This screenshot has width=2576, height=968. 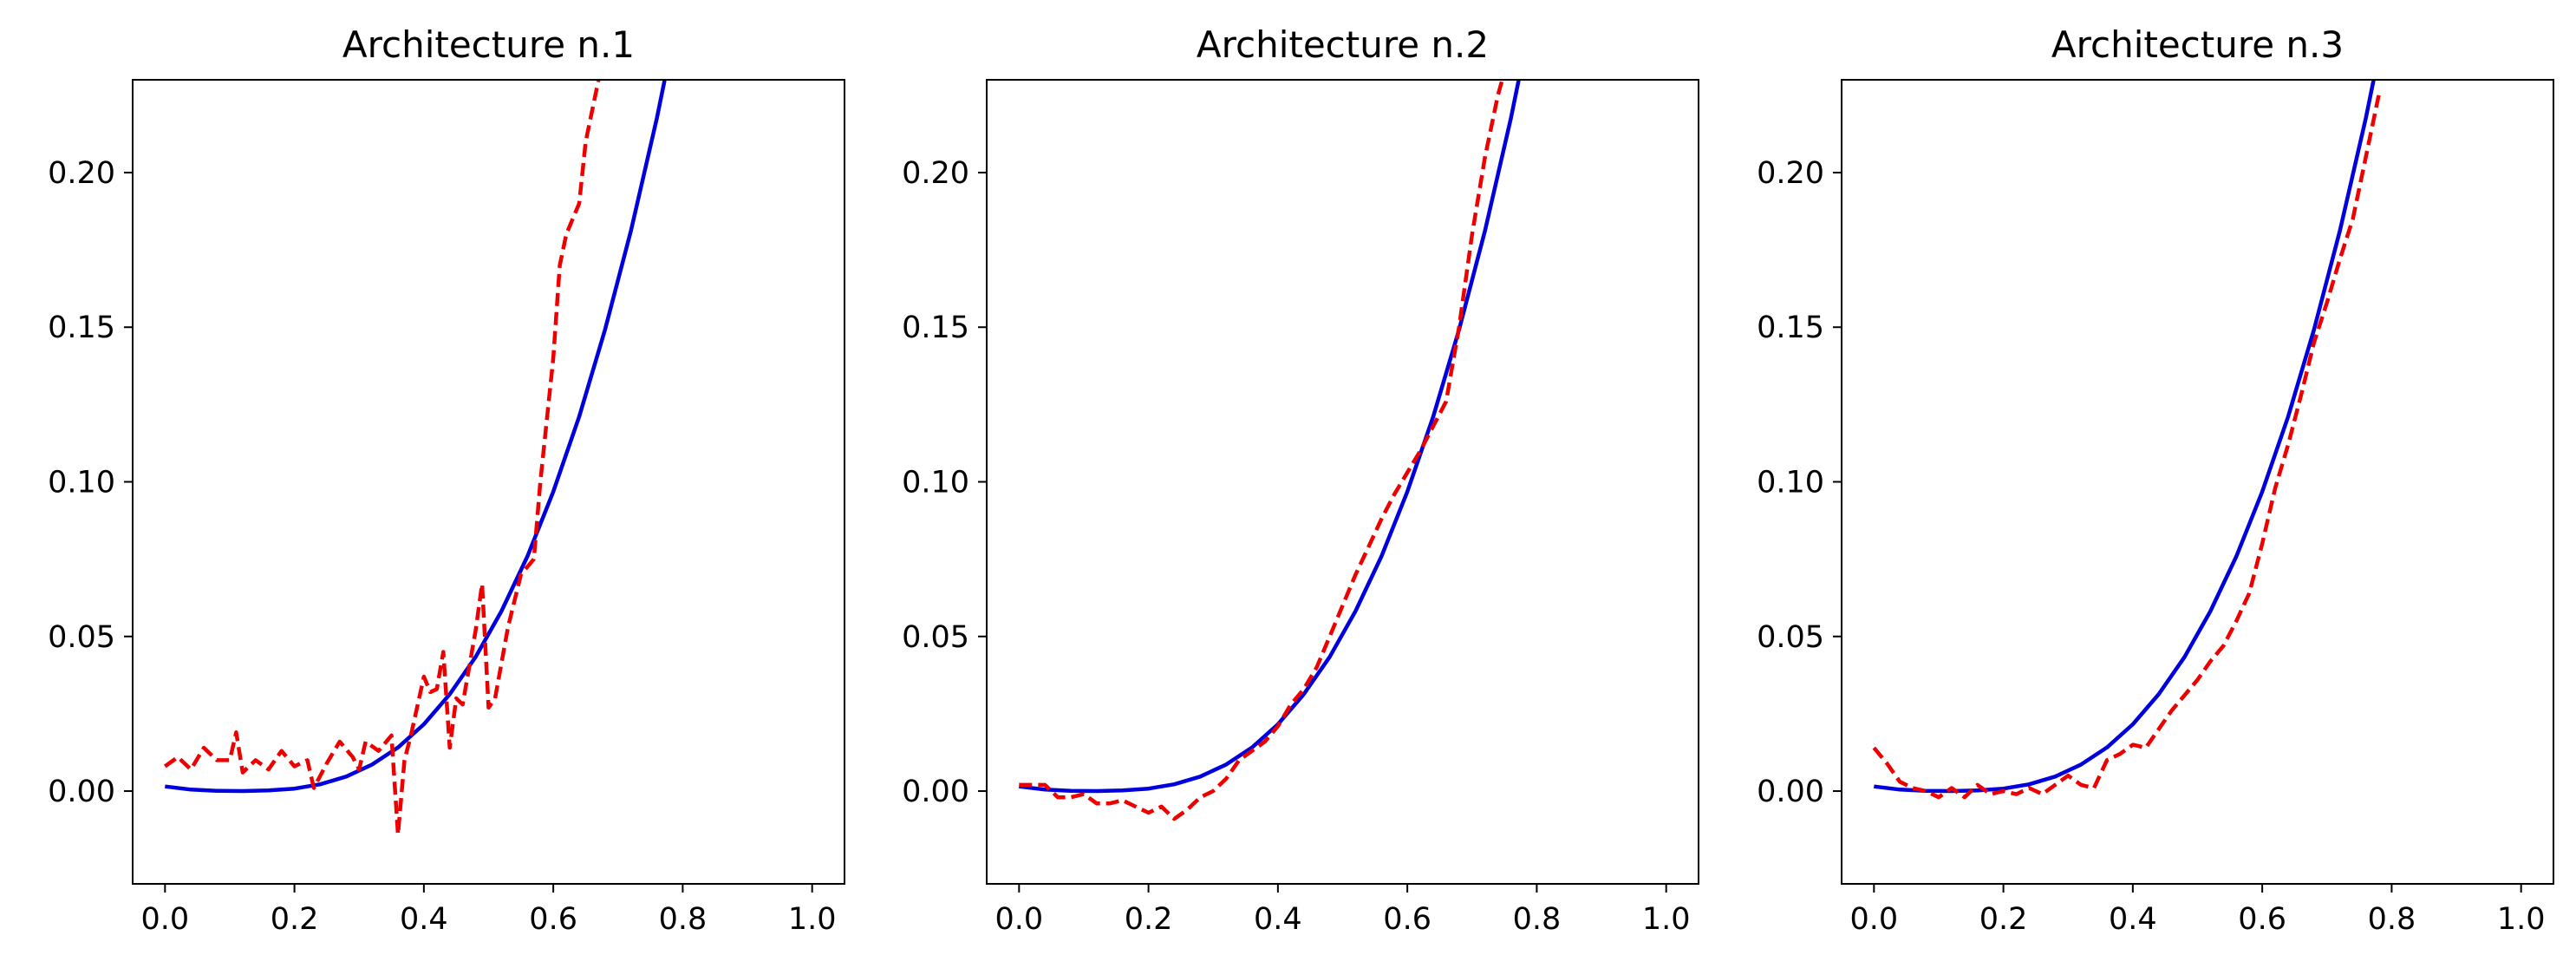 What do you see at coordinates (1343, 44) in the screenshot?
I see `chart-title: Architecture n.2` at bounding box center [1343, 44].